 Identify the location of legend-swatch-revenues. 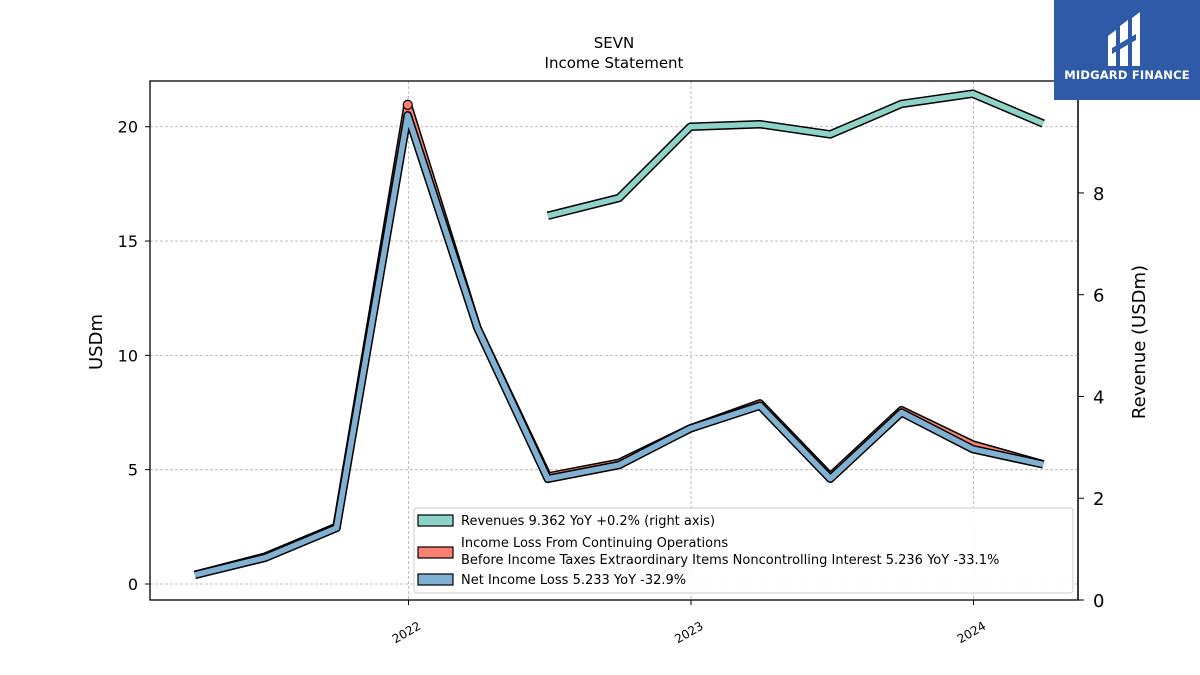
(435, 520).